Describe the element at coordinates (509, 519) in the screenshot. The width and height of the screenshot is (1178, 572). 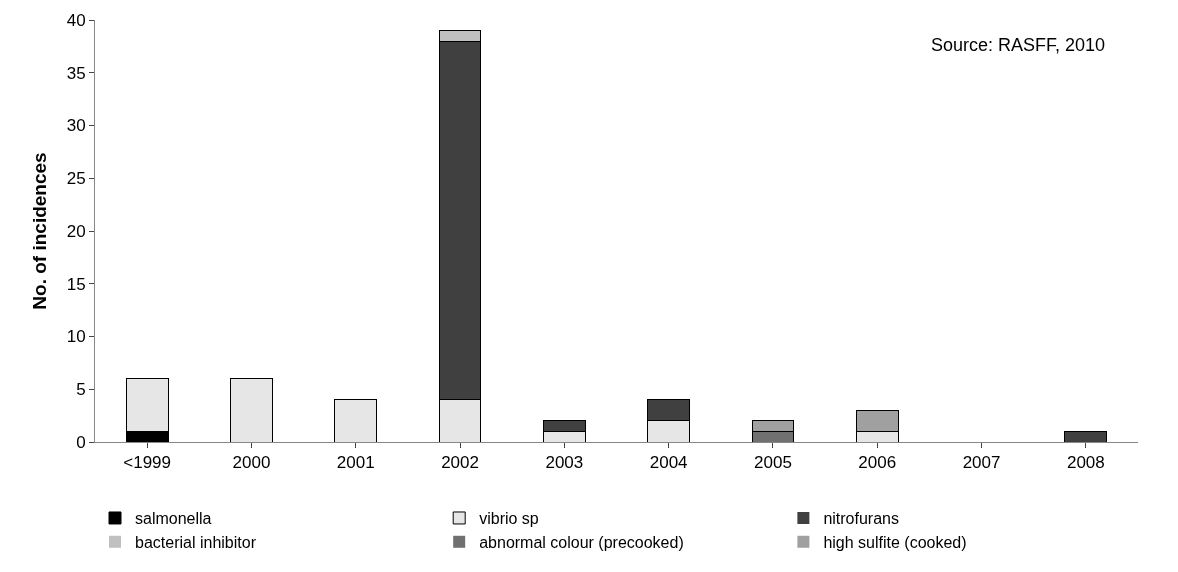
I see `legend-label: vibrio sp` at that location.